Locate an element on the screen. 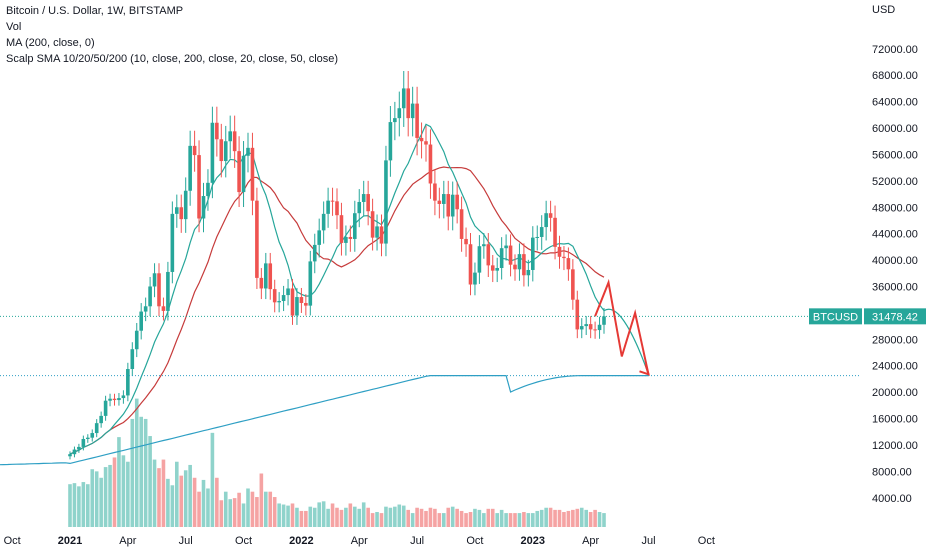 The width and height of the screenshot is (932, 550). price-badge is located at coordinates (895, 316).